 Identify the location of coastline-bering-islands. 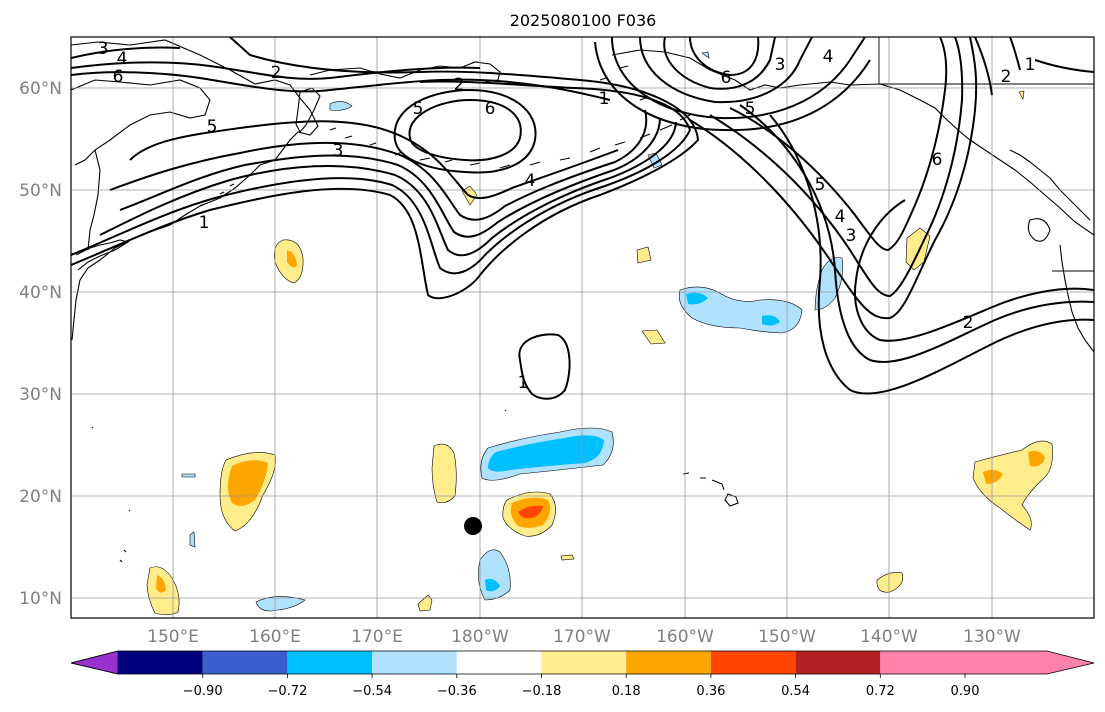
(623, 83).